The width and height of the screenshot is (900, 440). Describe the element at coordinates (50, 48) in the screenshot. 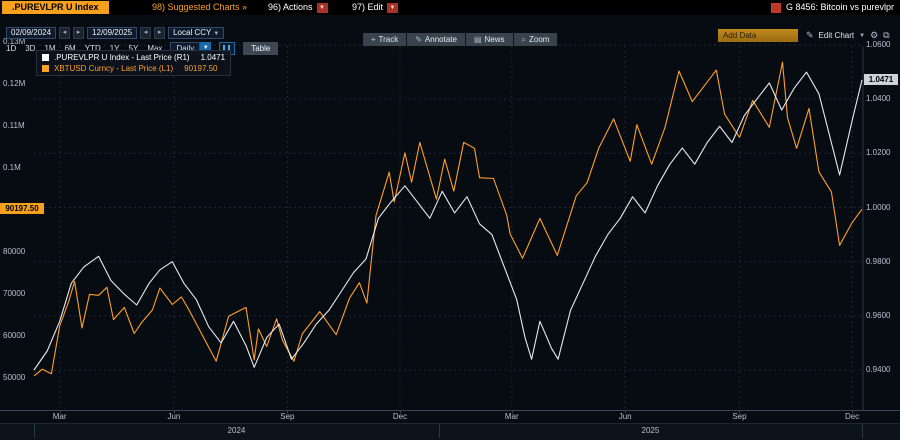

I see `period-1m: 1M` at that location.